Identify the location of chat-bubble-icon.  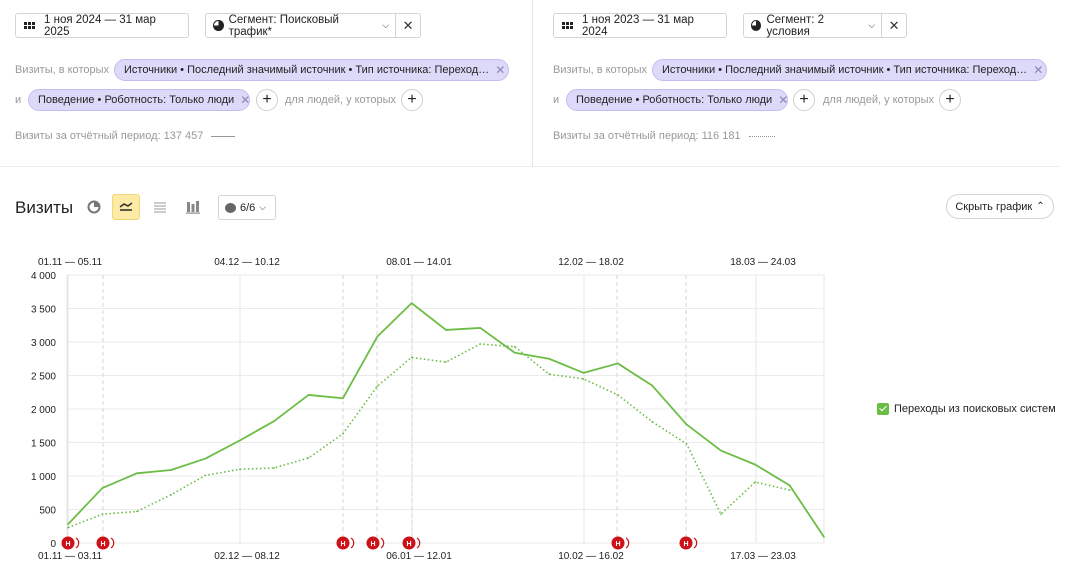
(230, 207).